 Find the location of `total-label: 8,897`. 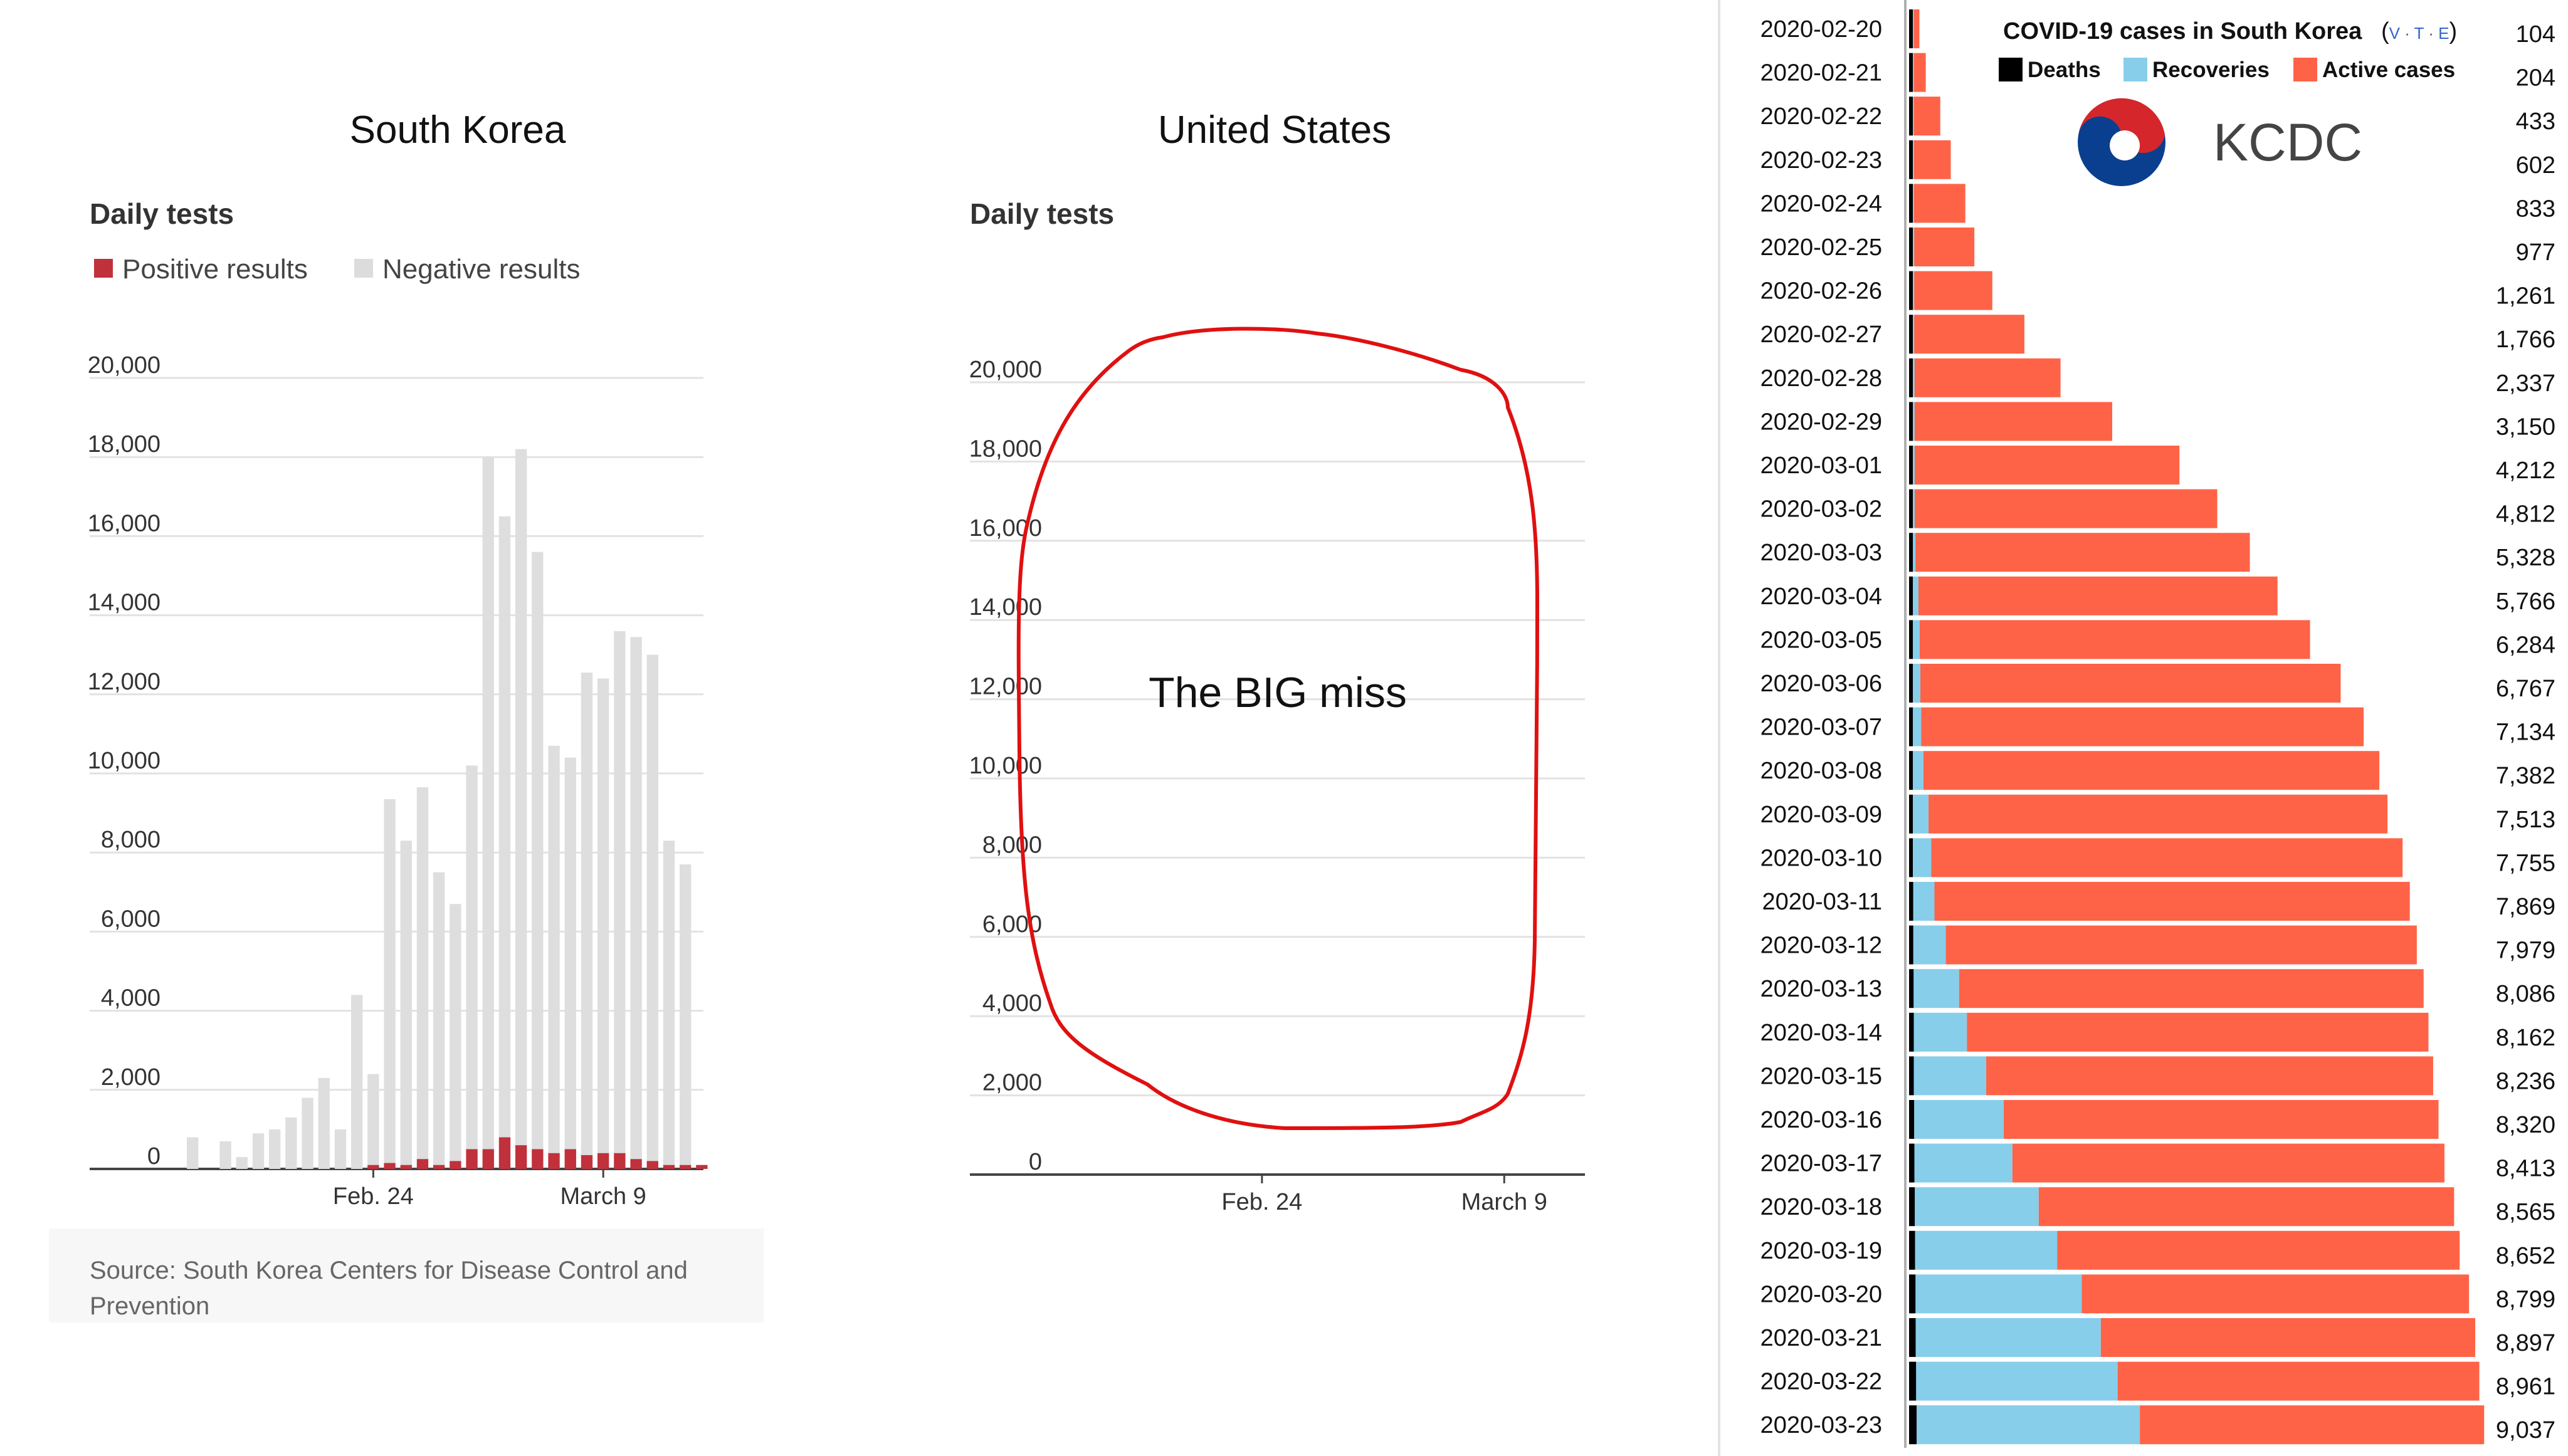

total-label: 8,897 is located at coordinates (2525, 1343).